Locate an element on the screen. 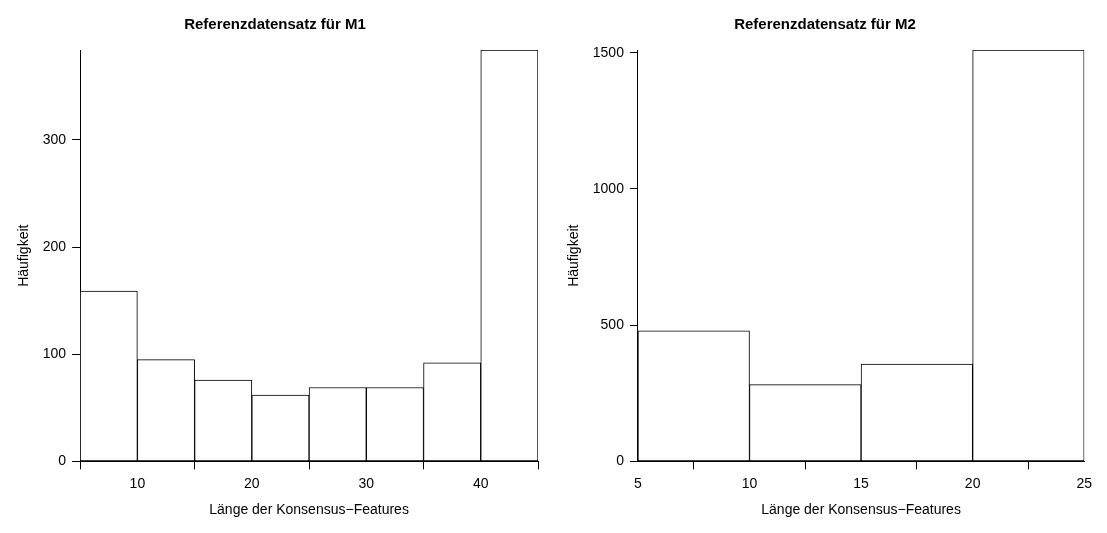 This screenshot has width=1107, height=533. y-tick-label: 1500 is located at coordinates (608, 51).